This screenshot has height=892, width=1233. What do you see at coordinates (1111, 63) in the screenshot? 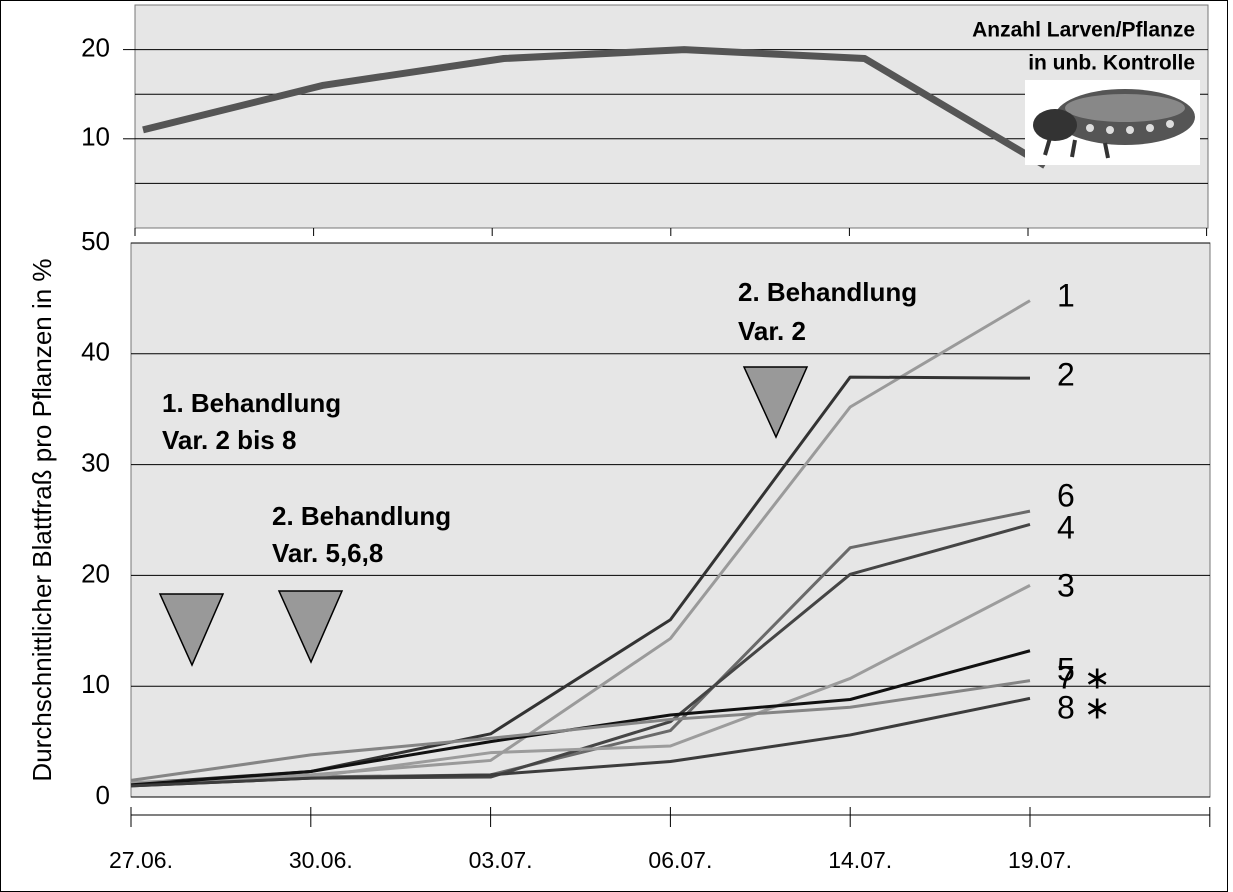
I see `top-title: in unb. Kontrolle` at bounding box center [1111, 63].